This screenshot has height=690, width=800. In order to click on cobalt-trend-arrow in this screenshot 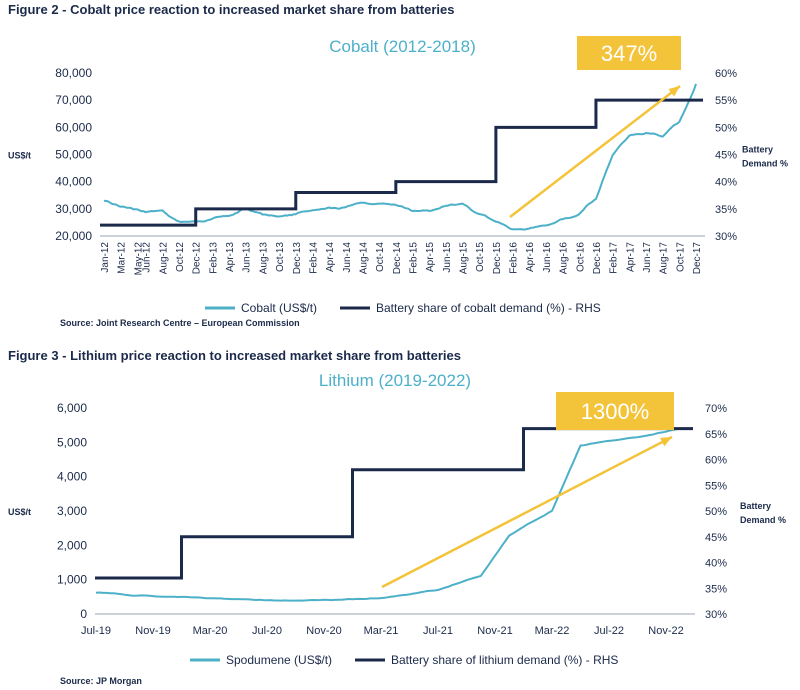, I will do `click(595, 151)`.